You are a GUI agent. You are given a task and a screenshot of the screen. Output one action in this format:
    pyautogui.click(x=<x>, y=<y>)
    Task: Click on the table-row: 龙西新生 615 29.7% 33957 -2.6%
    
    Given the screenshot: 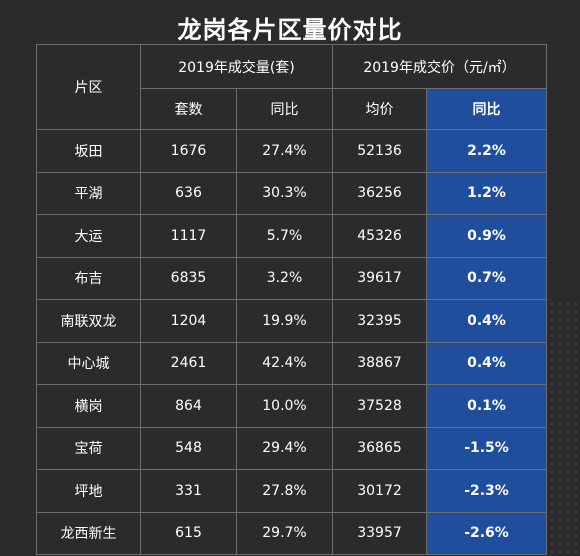 What is the action you would take?
    pyautogui.click(x=292, y=533)
    